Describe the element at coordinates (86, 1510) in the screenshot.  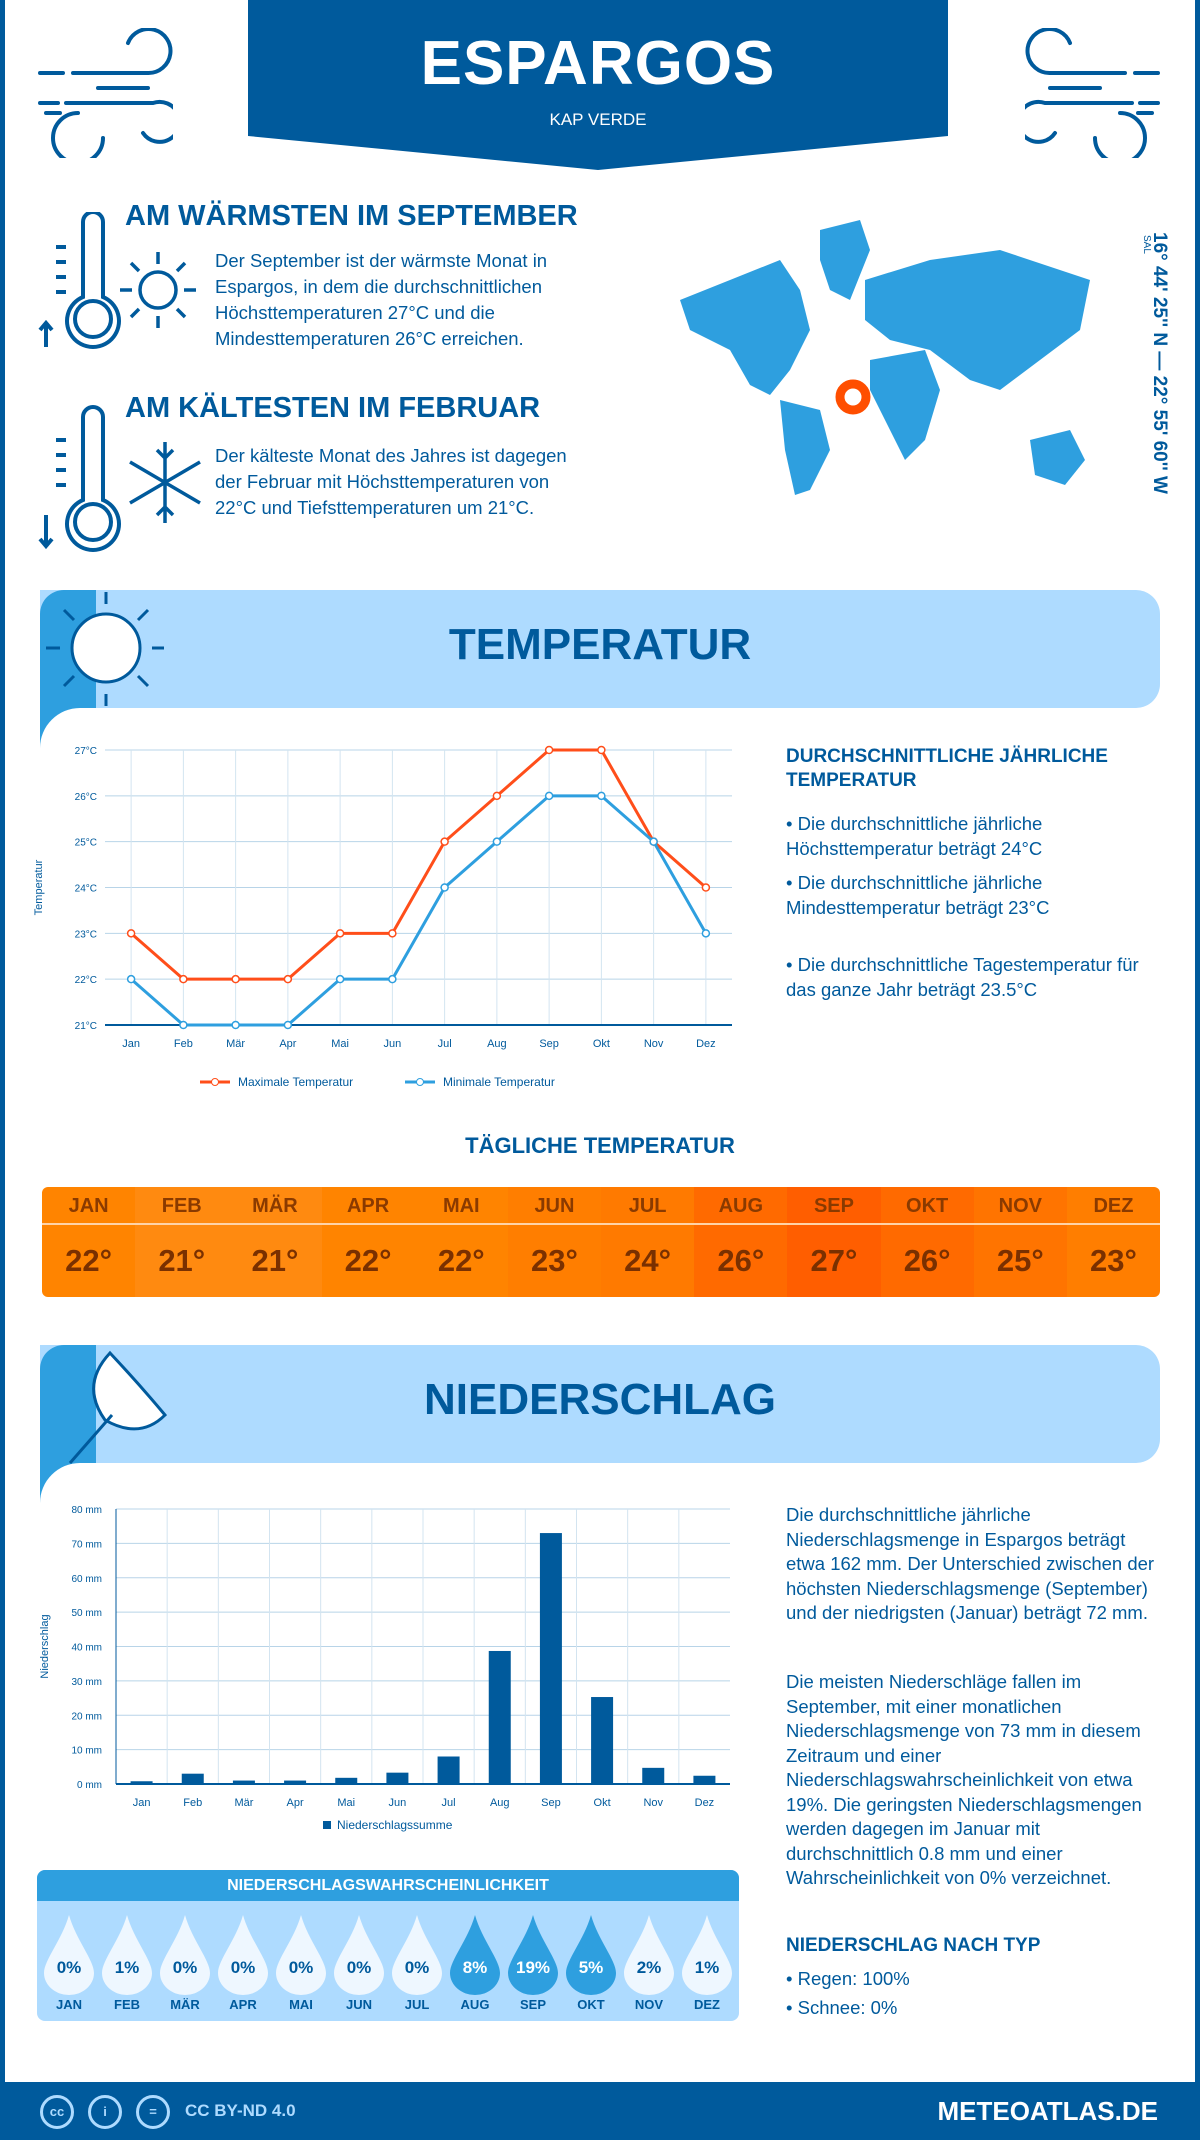
I see `y-tick-label: 80 mm` at that location.